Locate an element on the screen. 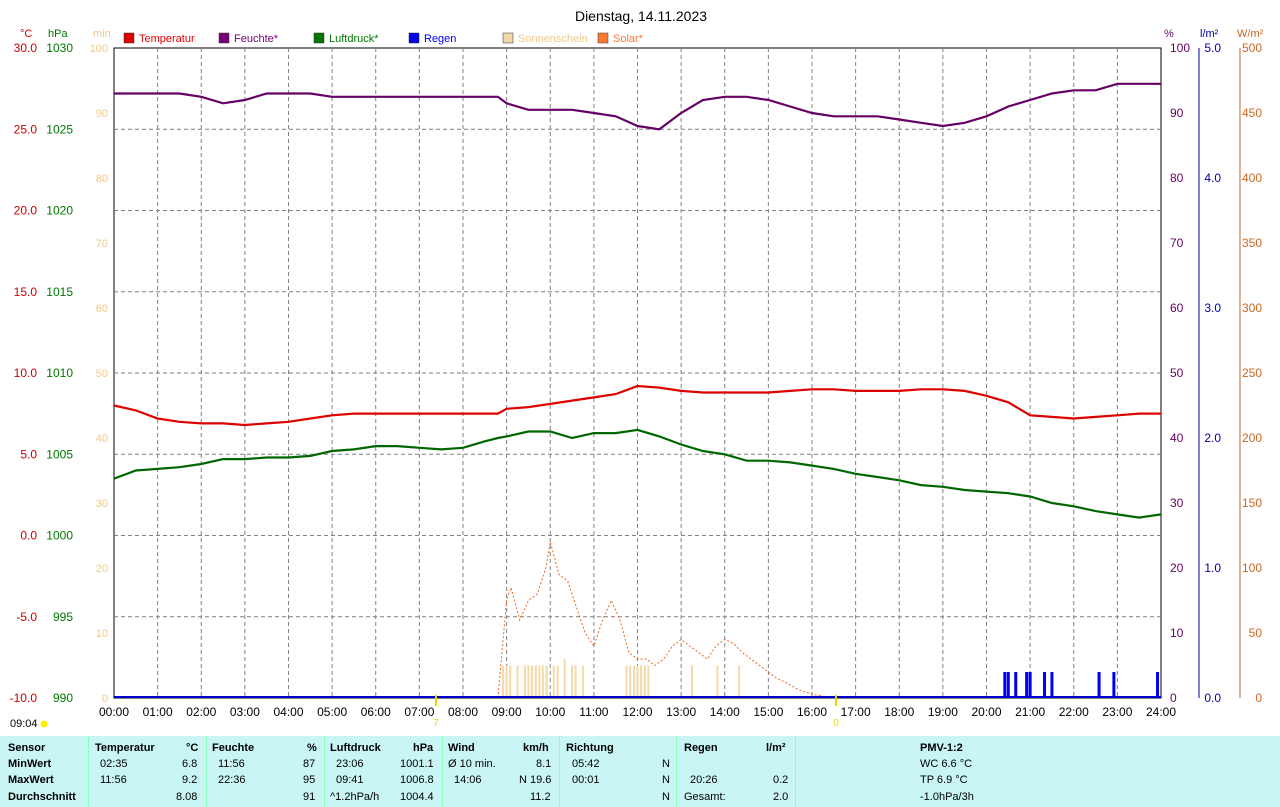  temp-min-time: 02:35 is located at coordinates (114, 764).